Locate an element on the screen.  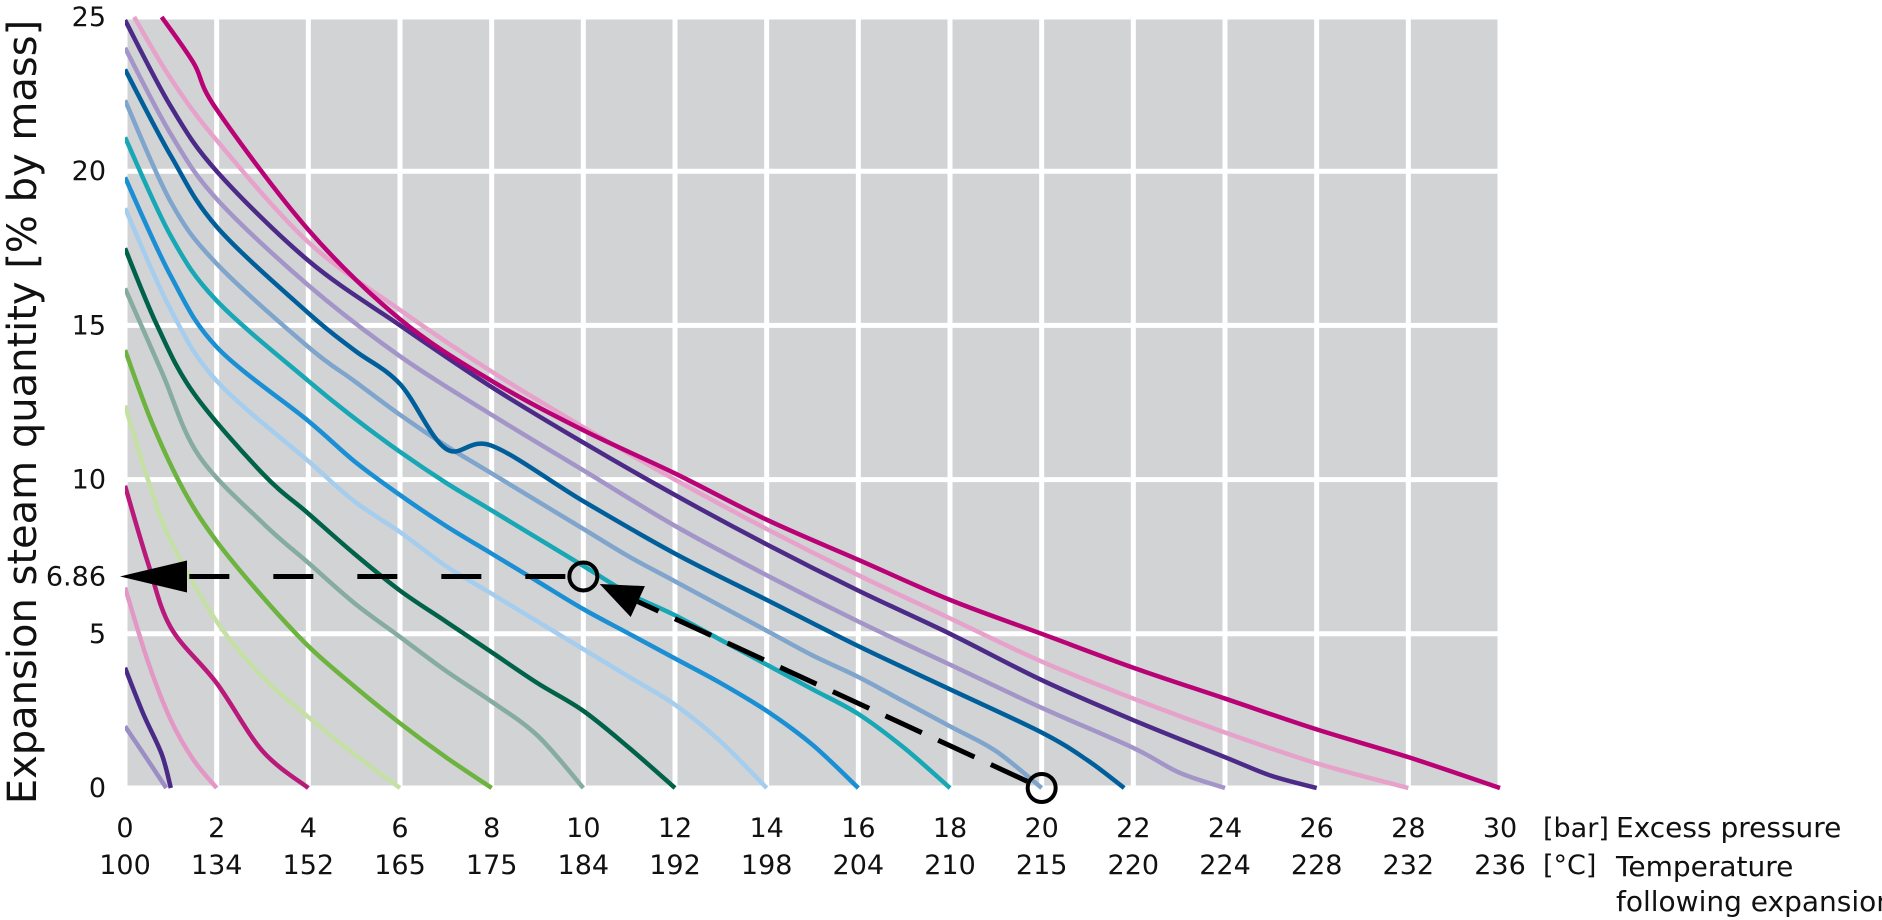
t-tick-label: 165 is located at coordinates (400, 865).